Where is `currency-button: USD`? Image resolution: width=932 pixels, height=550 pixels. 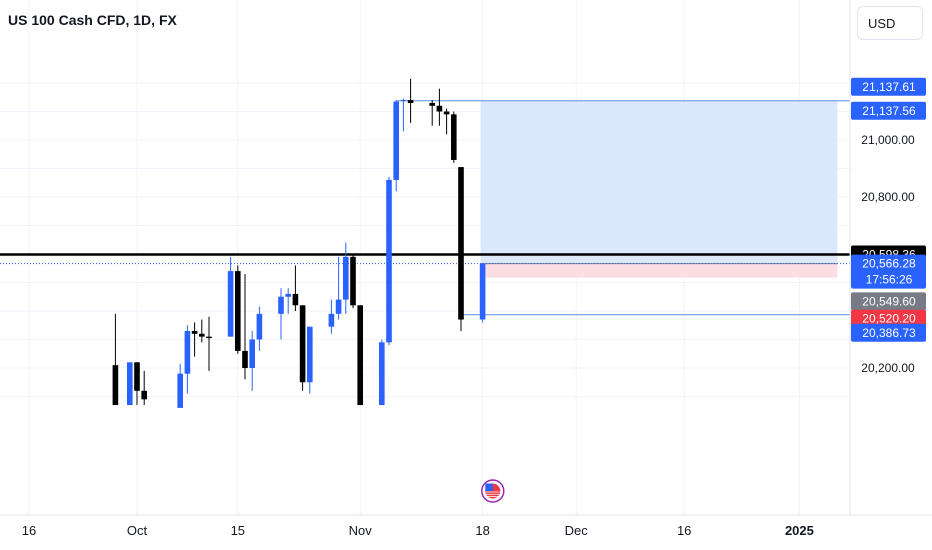
currency-button: USD is located at coordinates (890, 23).